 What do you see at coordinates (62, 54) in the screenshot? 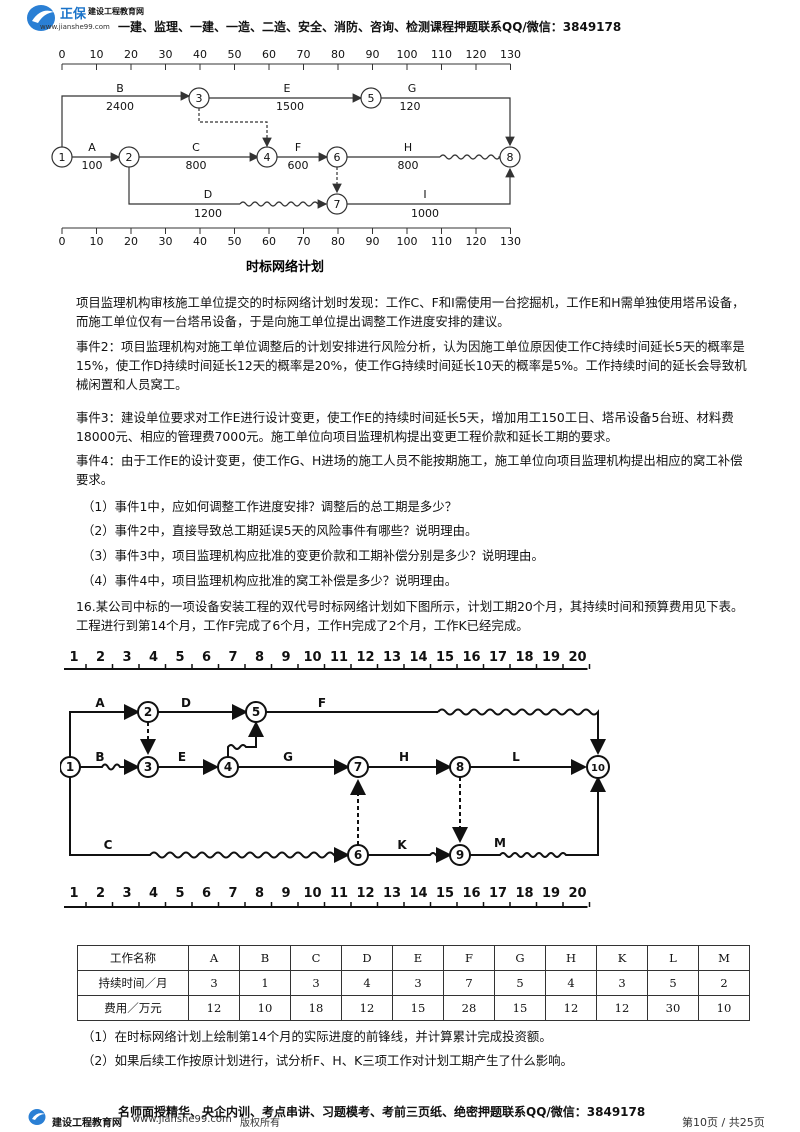
I see `axis-tick-label: 0` at bounding box center [62, 54].